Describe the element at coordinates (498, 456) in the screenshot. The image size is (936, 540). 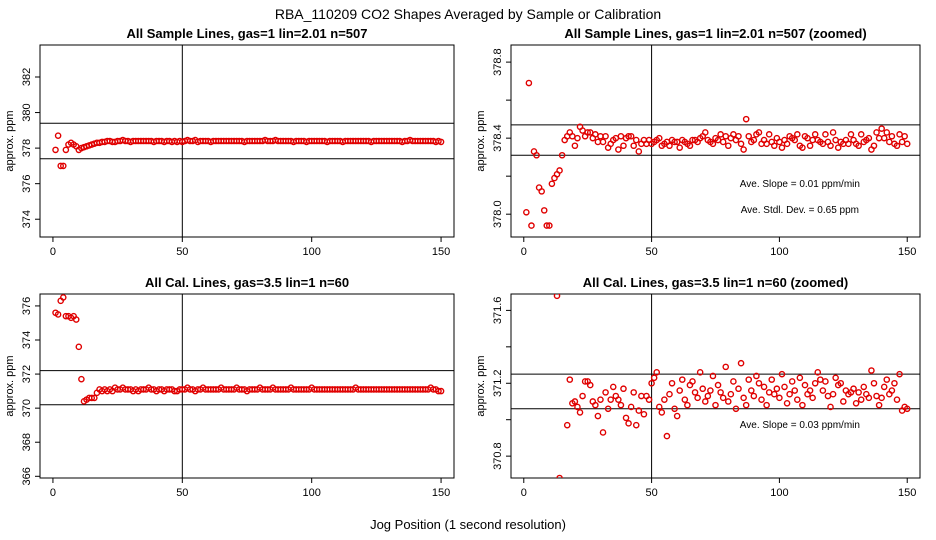
I see `y-tick-label: 370.8` at that location.